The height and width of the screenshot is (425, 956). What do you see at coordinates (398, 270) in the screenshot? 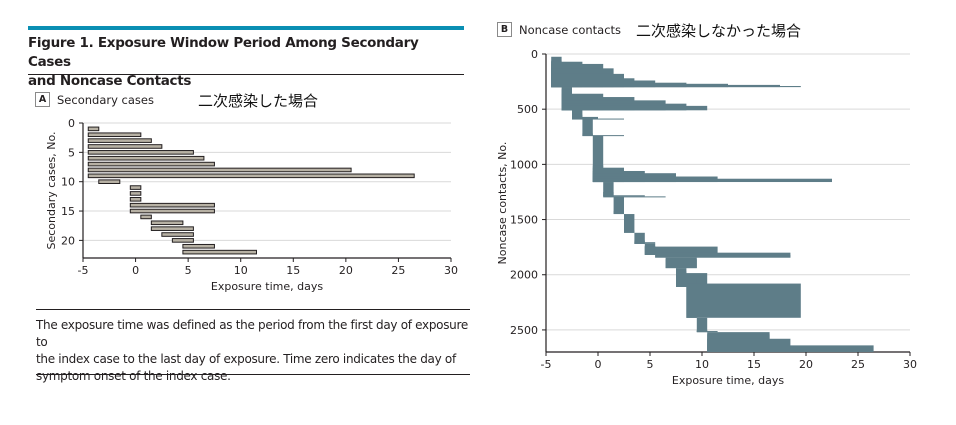
I see `chart-a-x-tick-label: 25` at bounding box center [398, 270].